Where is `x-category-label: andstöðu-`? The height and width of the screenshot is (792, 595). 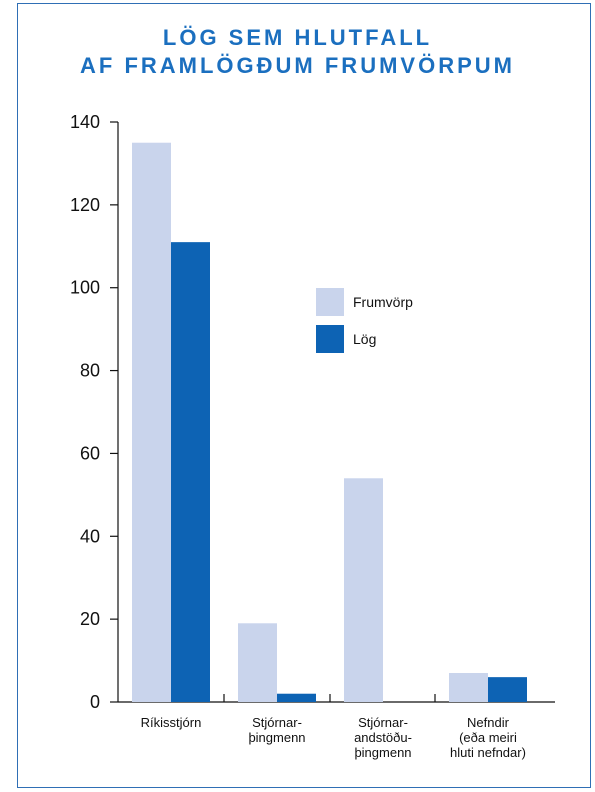 x-category-label: andstöðu- is located at coordinates (383, 737).